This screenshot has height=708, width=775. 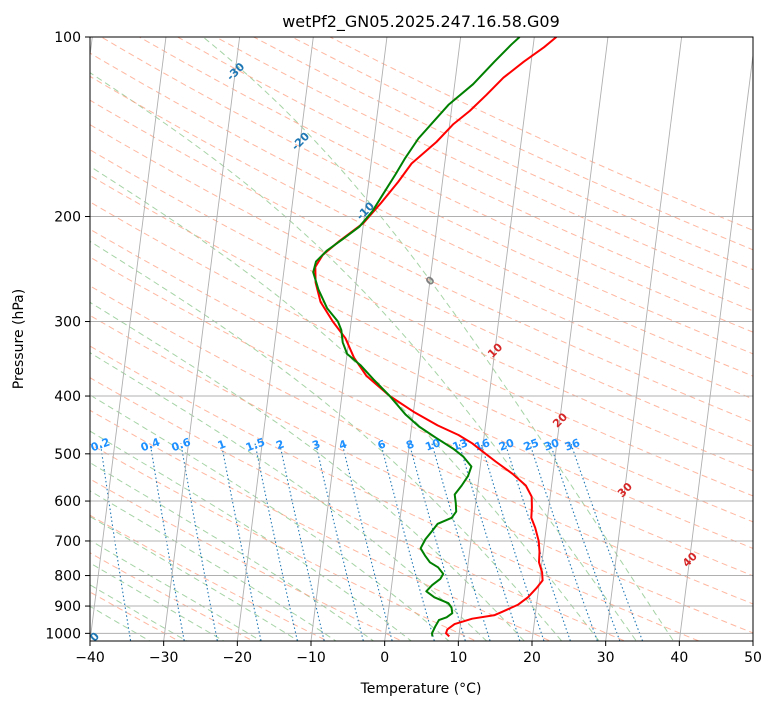 What do you see at coordinates (482, 445) in the screenshot?
I see `mixing-ratio-label: 16` at bounding box center [482, 445].